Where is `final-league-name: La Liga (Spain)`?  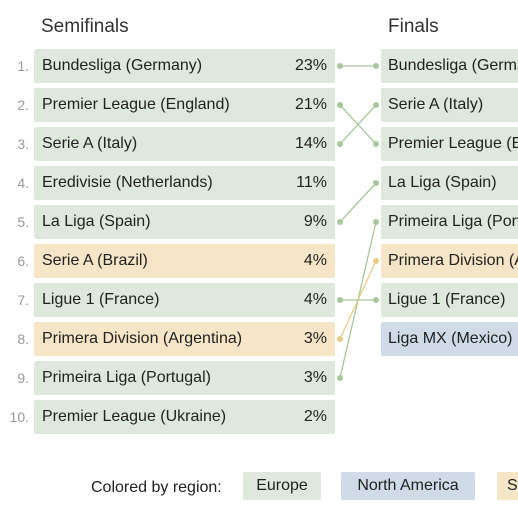 final-league-name: La Liga (Spain) is located at coordinates (442, 182).